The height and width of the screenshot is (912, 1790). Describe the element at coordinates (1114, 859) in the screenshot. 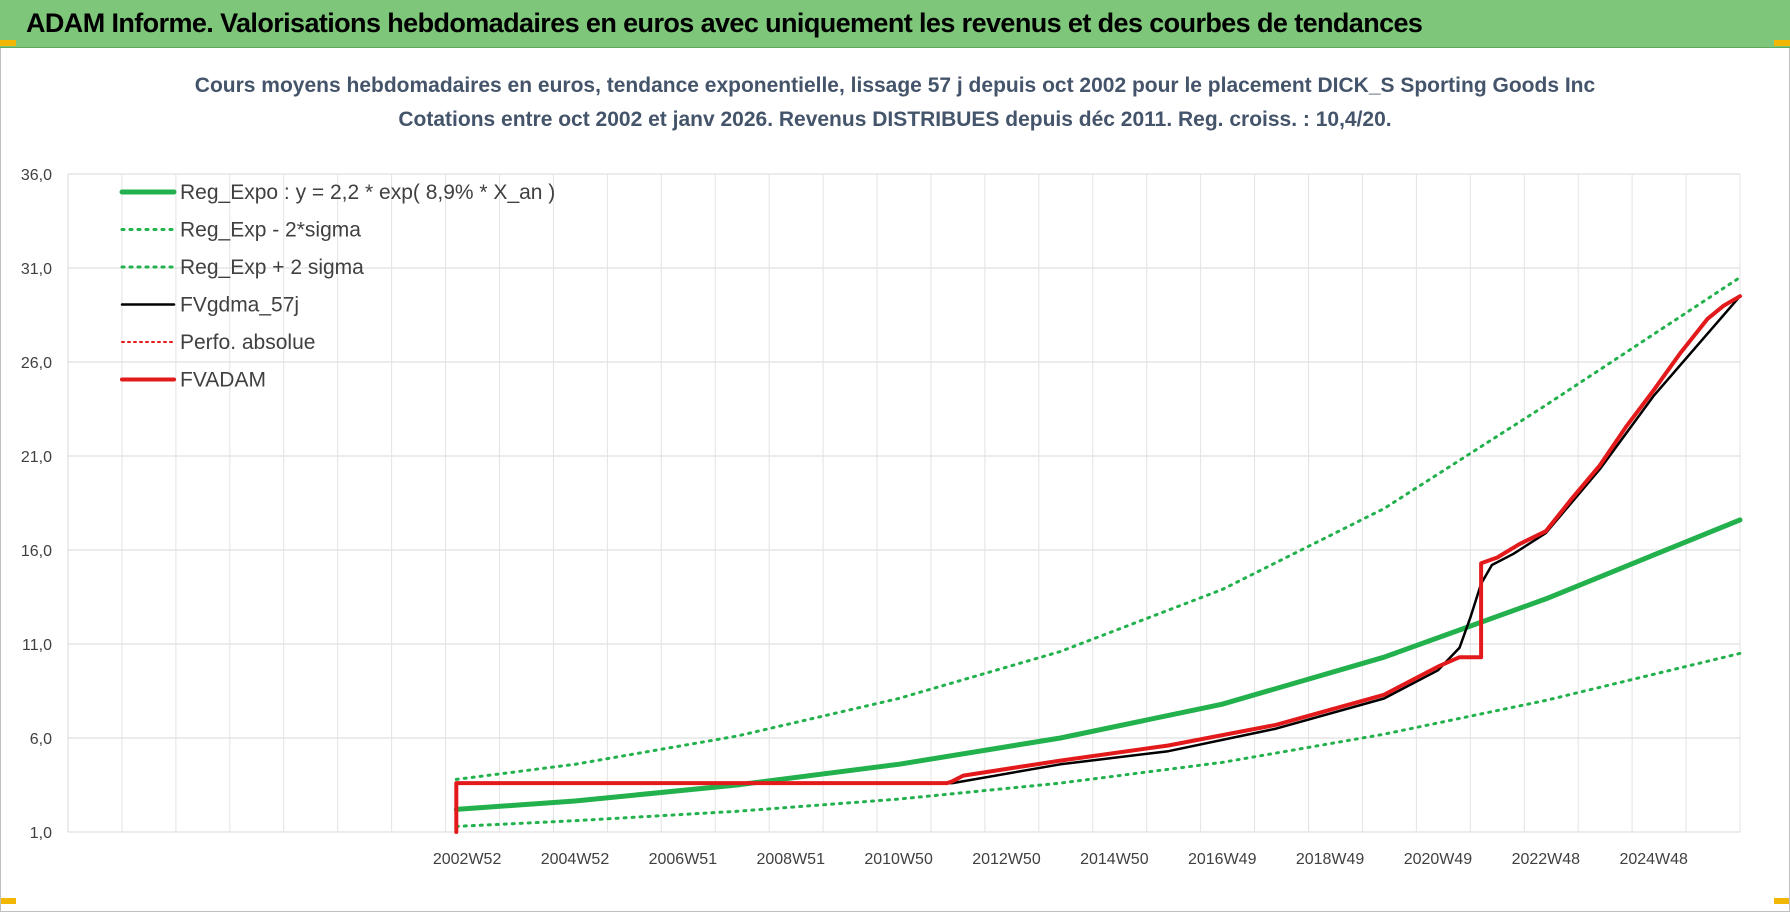

I see `x-tick-label: 2014W50` at that location.